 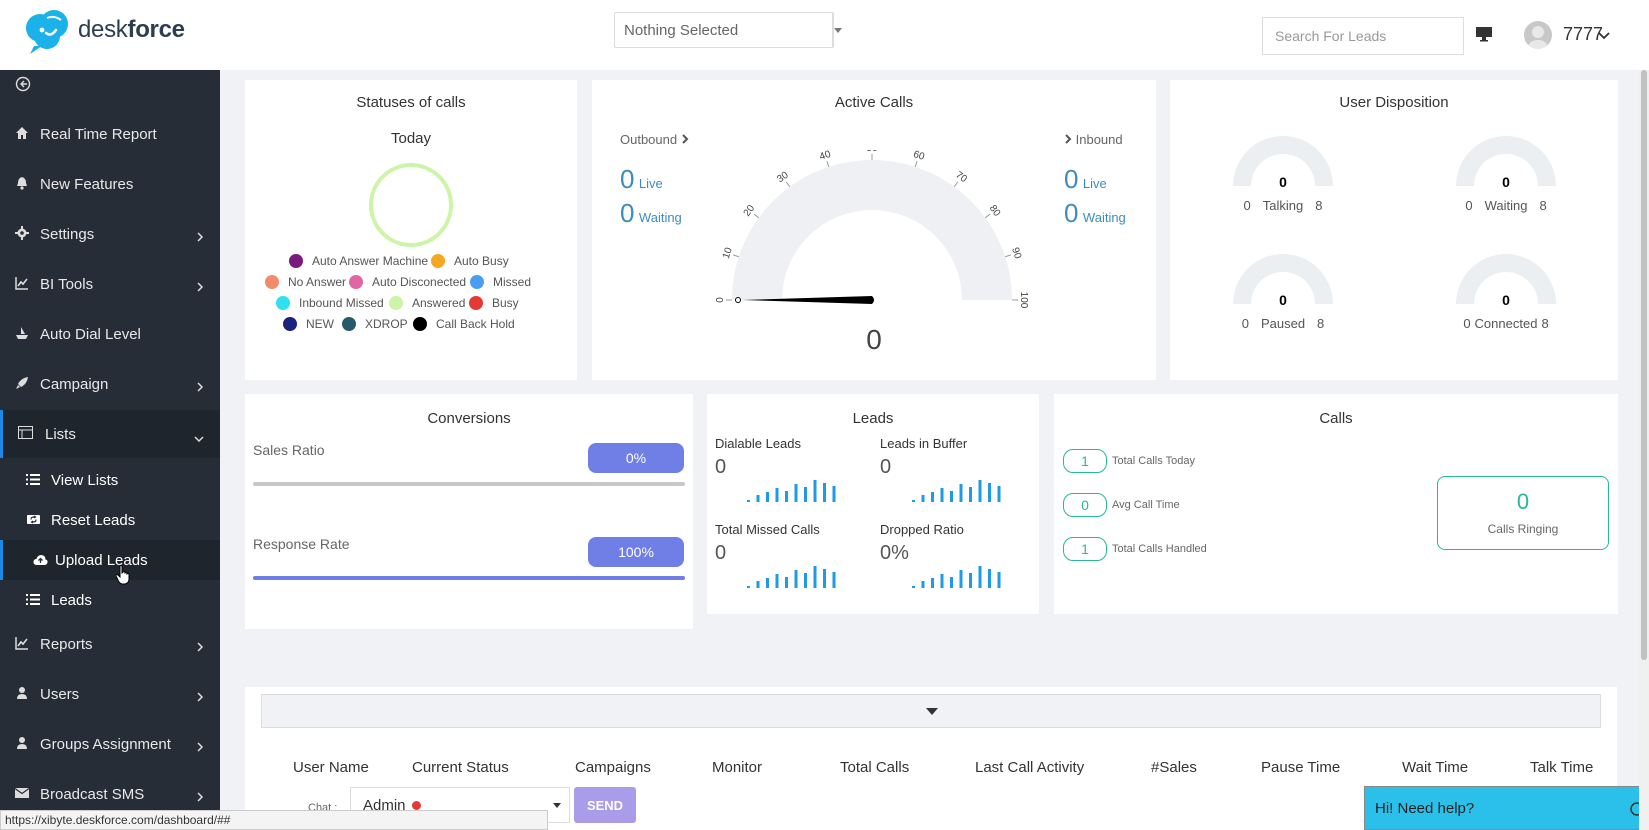 I want to click on mini-gauge-label: Connected, so click(x=1506, y=323).